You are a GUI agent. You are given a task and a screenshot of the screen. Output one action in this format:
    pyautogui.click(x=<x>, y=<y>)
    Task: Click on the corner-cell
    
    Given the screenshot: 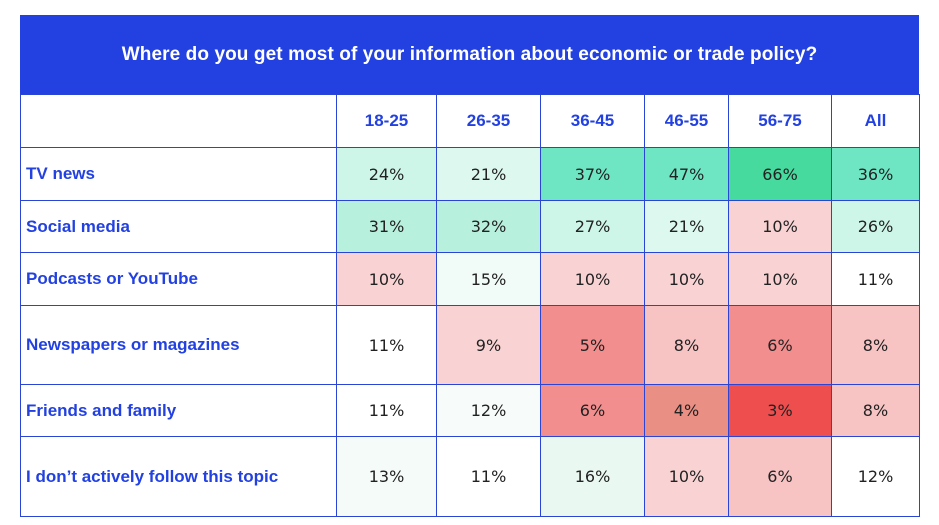 What is the action you would take?
    pyautogui.click(x=178, y=121)
    